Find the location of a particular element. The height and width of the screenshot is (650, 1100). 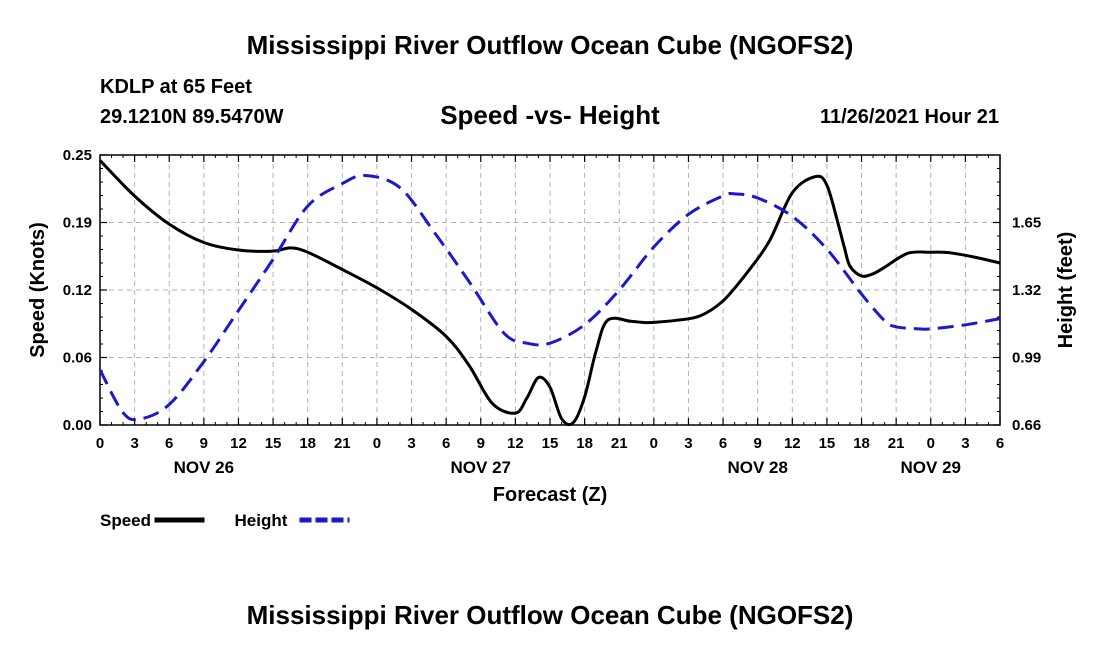

y-tick-label: 0.25 is located at coordinates (77, 155).